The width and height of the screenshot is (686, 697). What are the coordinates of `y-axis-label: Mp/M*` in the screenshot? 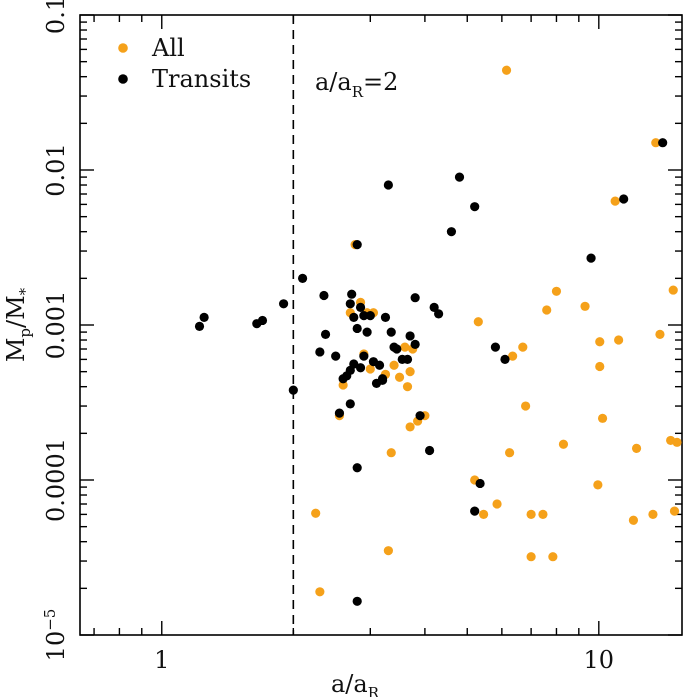 It's located at (18, 324).